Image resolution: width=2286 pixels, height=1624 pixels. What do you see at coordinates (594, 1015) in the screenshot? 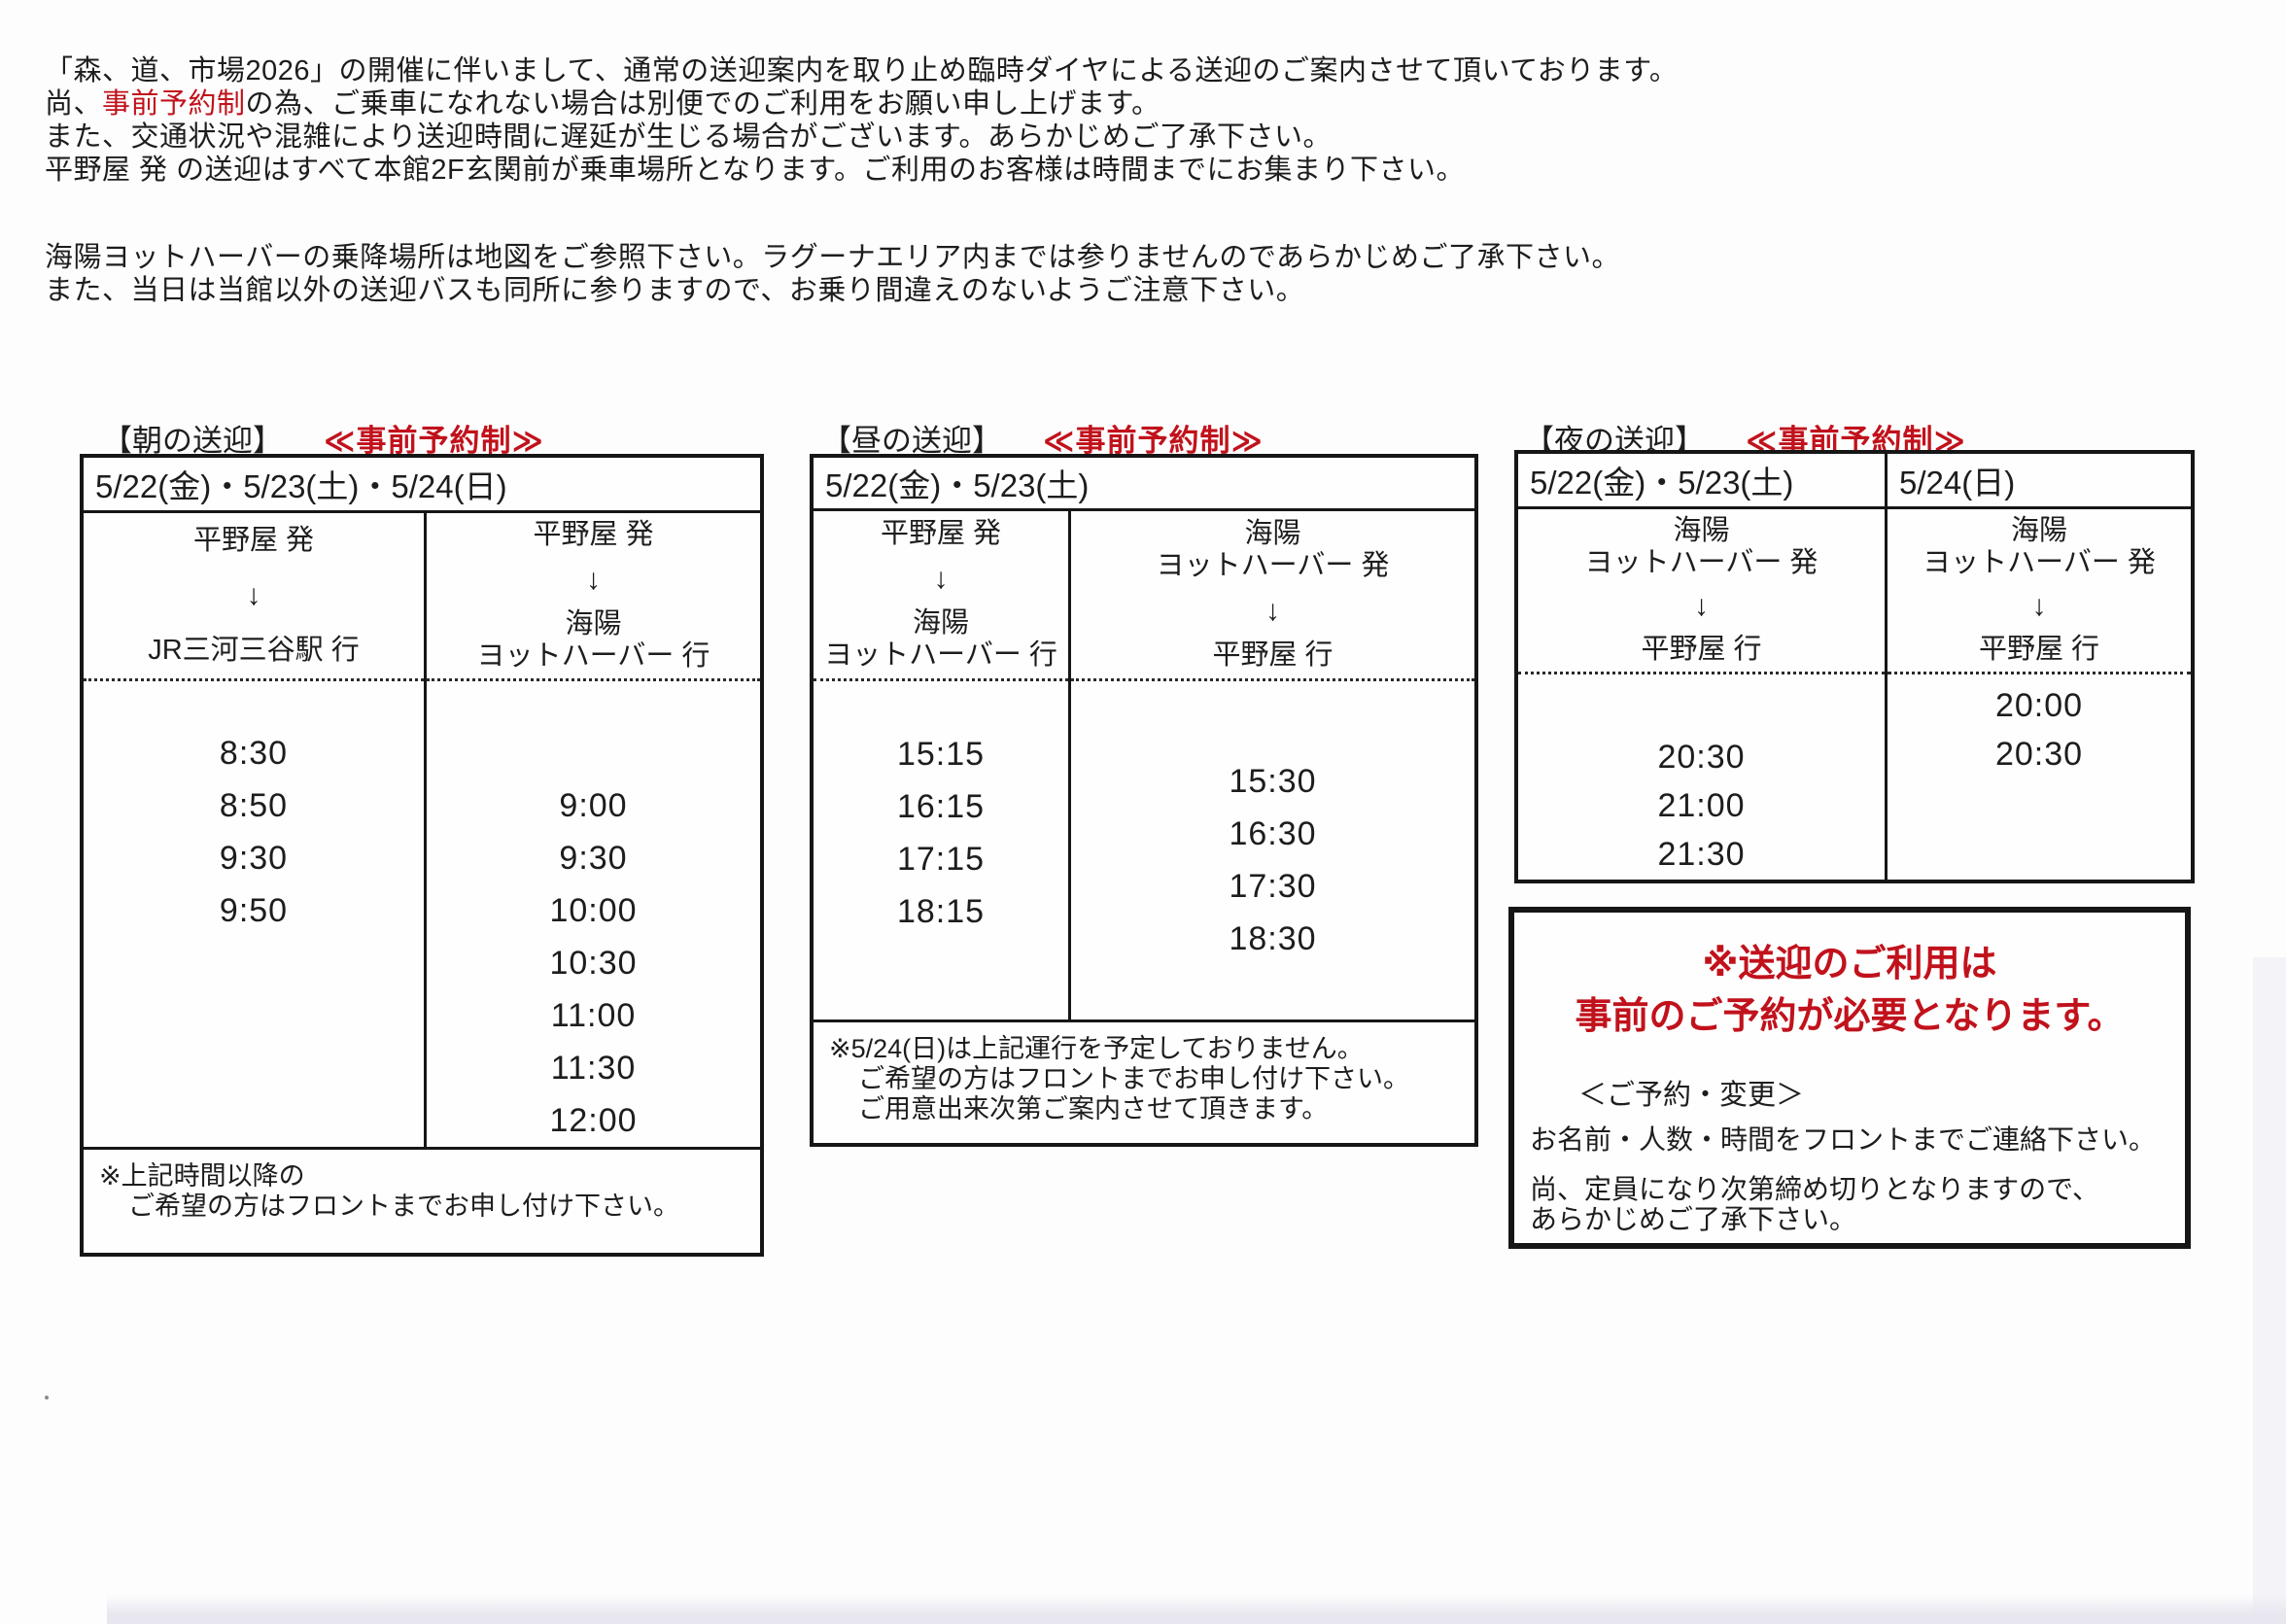
I see `time-cell: 11:00` at bounding box center [594, 1015].